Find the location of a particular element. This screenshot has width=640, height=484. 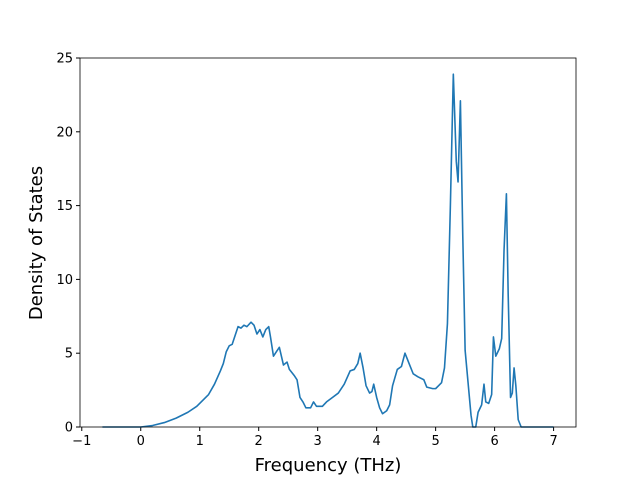

x-tick-label: 3 is located at coordinates (318, 441).